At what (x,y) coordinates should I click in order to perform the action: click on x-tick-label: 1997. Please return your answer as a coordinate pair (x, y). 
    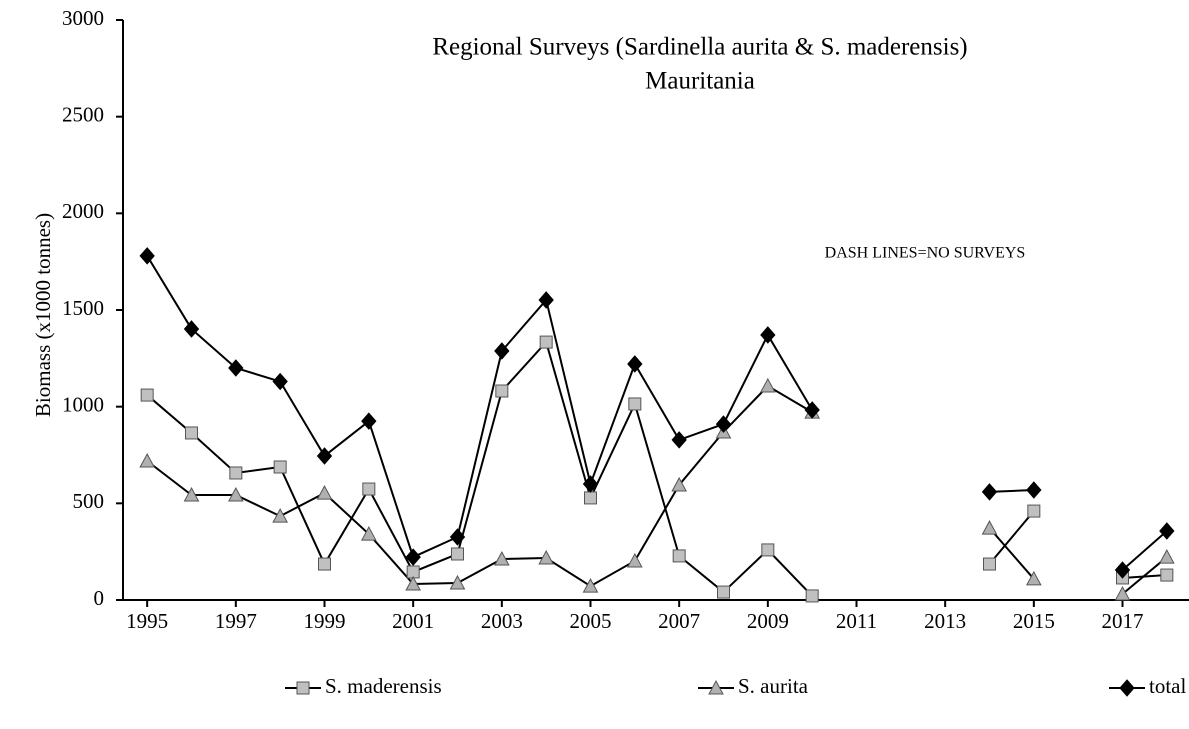
    Looking at the image, I should click on (236, 621).